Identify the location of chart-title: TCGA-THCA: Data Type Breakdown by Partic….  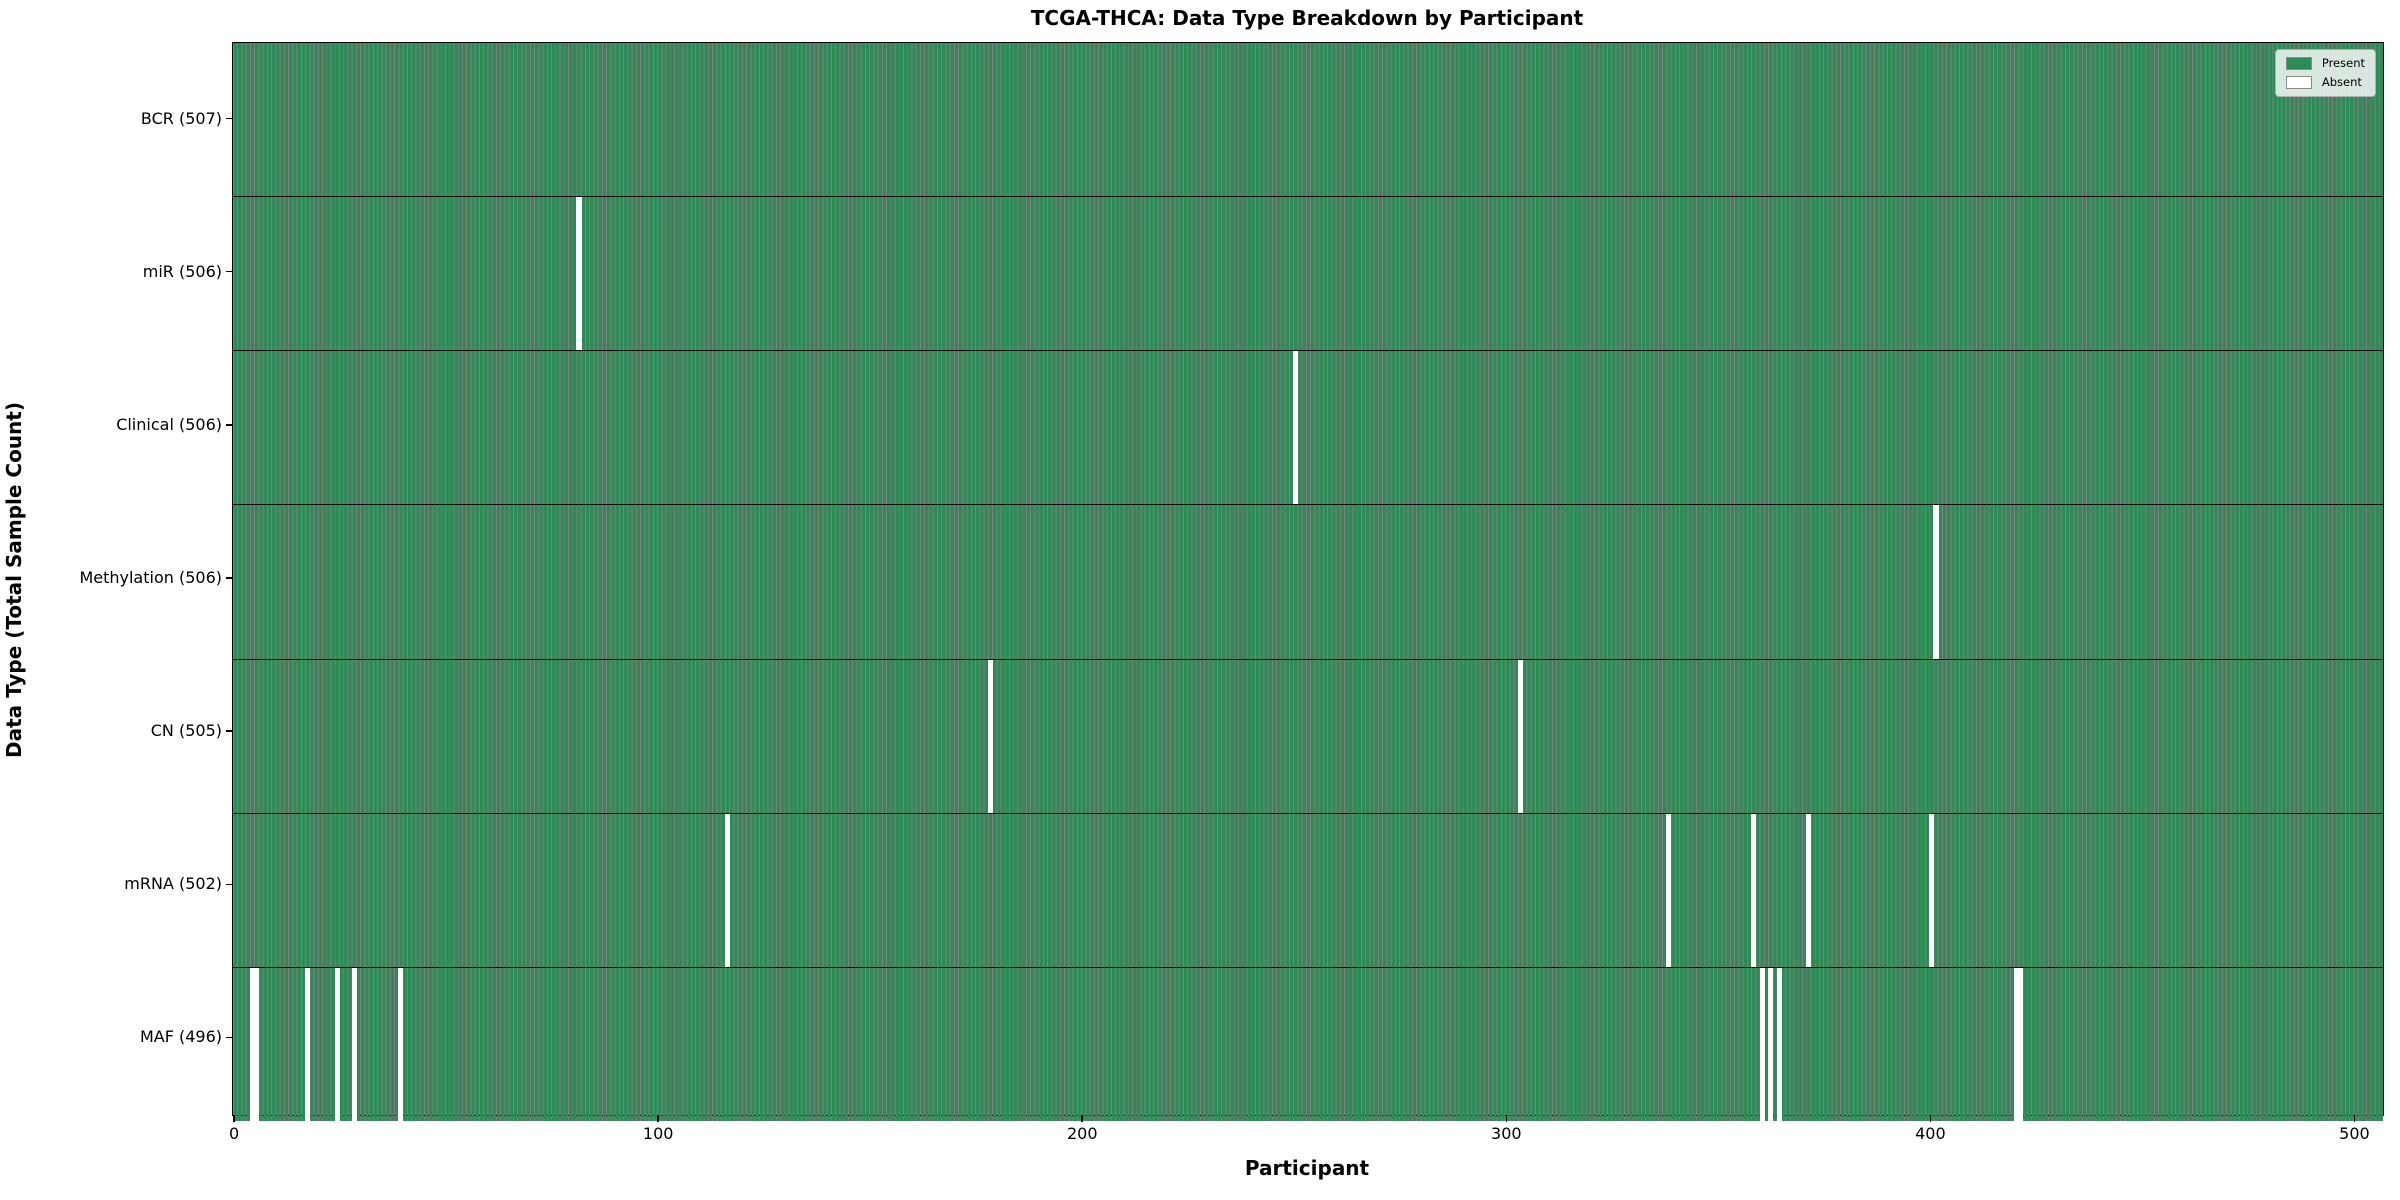
(1307, 18).